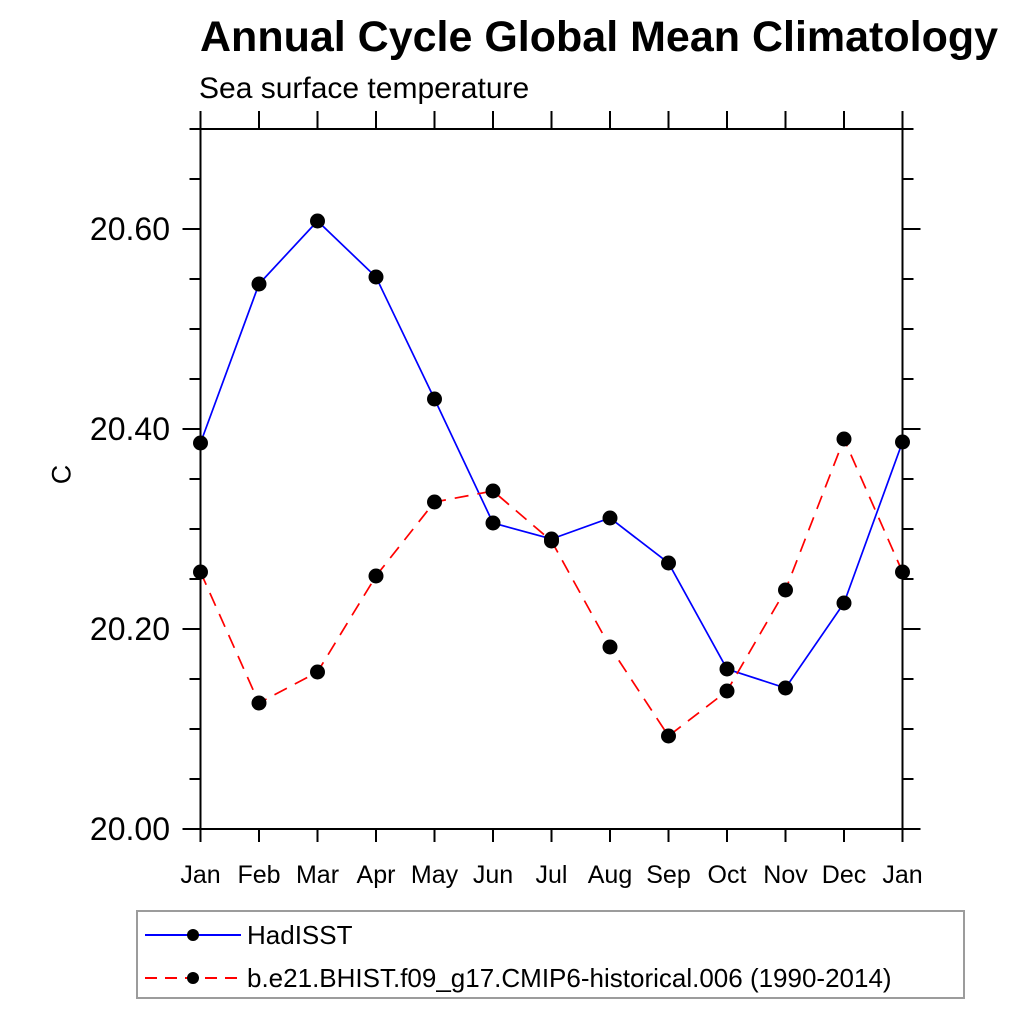 This screenshot has height=1024, width=1024. What do you see at coordinates (191, 479) in the screenshot?
I see `y-ticks-left` at bounding box center [191, 479].